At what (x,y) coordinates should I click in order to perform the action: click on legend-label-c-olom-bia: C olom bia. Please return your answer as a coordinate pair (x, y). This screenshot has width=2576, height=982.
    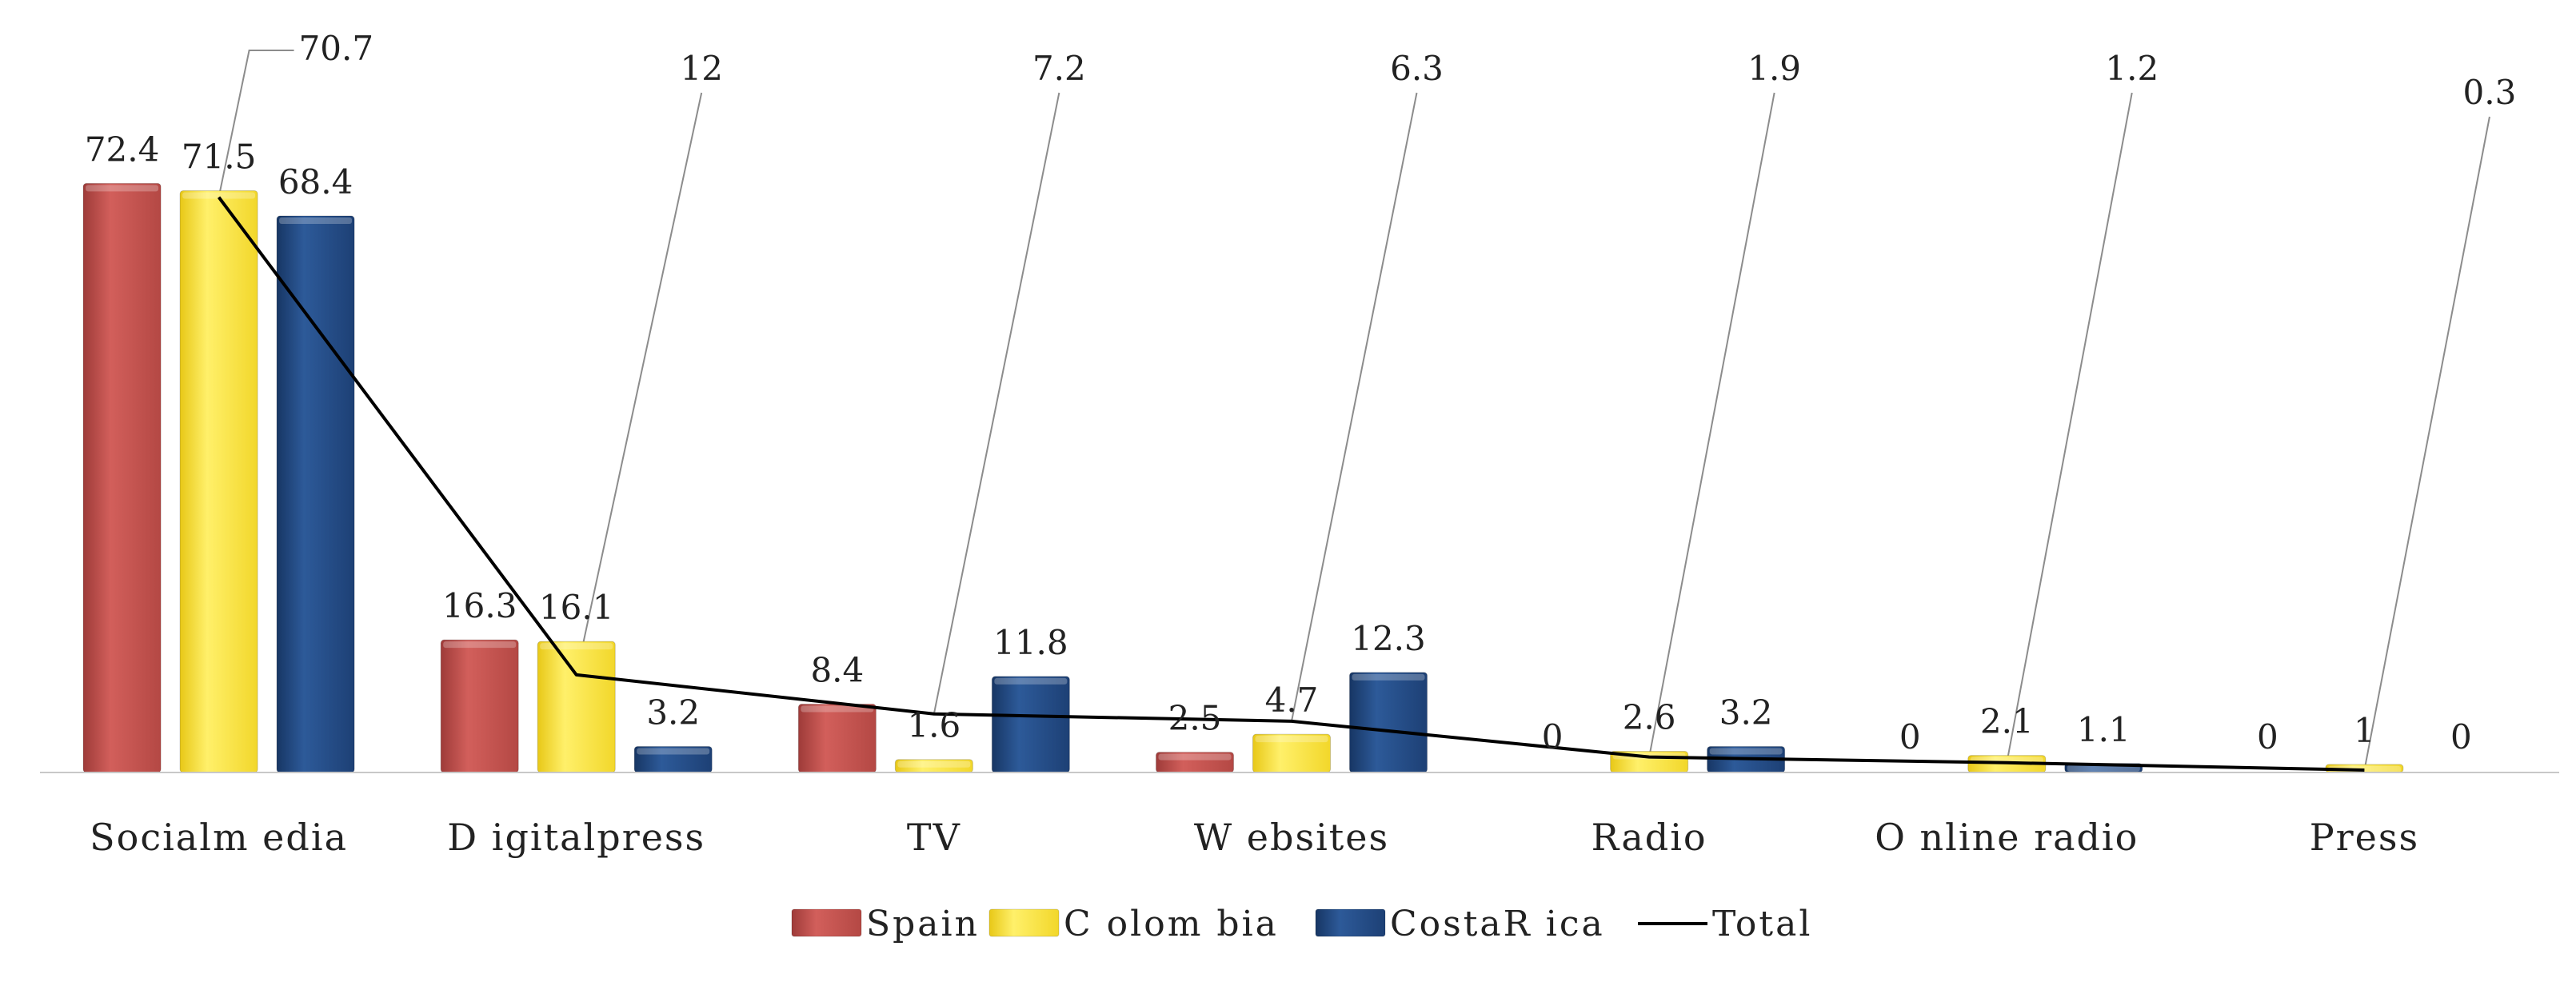
    Looking at the image, I should click on (1171, 924).